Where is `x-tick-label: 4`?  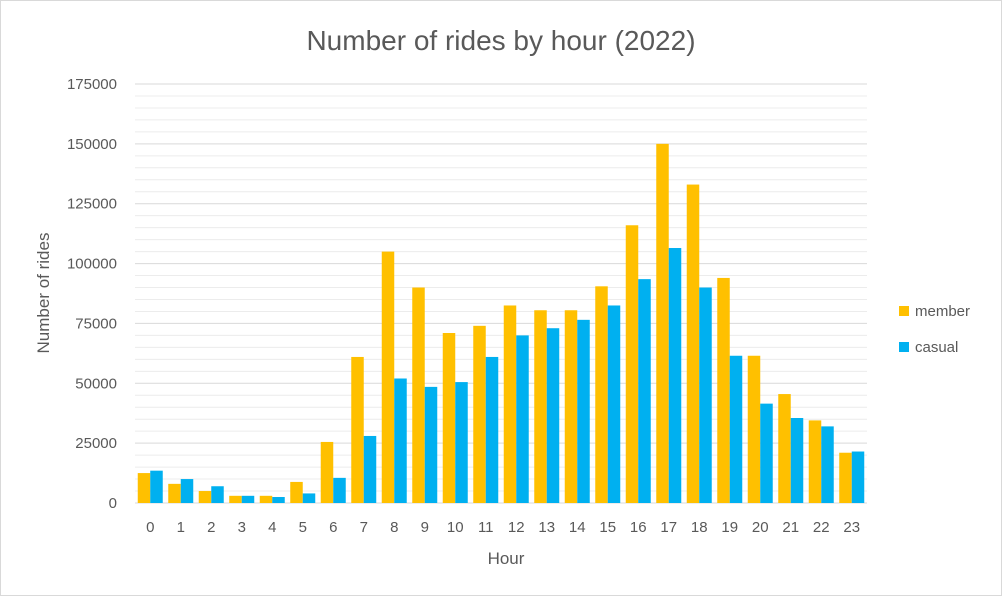 x-tick-label: 4 is located at coordinates (272, 527).